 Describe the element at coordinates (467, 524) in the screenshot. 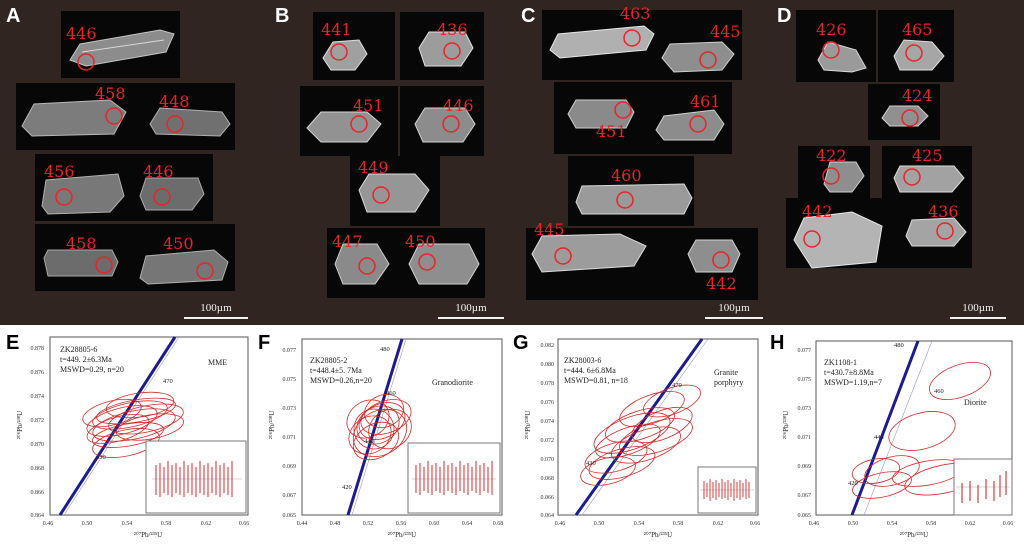

I see `x-tick-label: 0.64` at that location.